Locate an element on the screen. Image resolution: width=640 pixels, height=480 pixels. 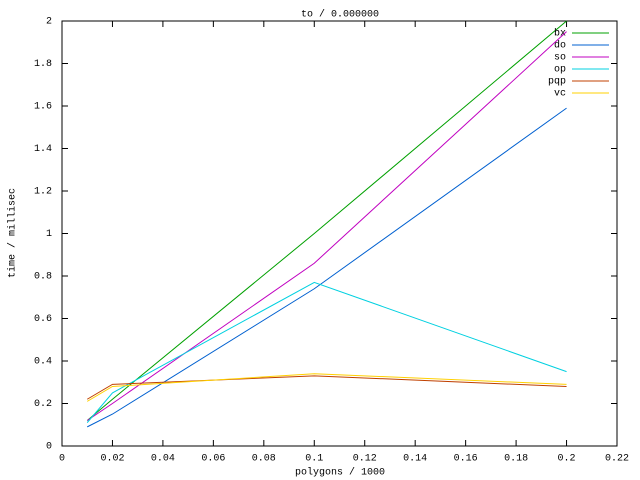
y-tick-label: 1.6 is located at coordinates (43, 107).